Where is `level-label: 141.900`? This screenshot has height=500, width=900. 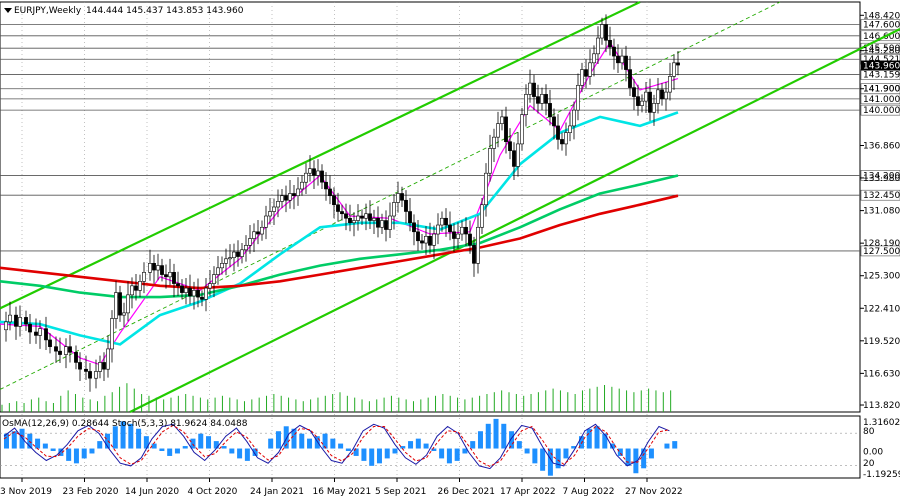
level-label: 141.900 is located at coordinates (881, 90).